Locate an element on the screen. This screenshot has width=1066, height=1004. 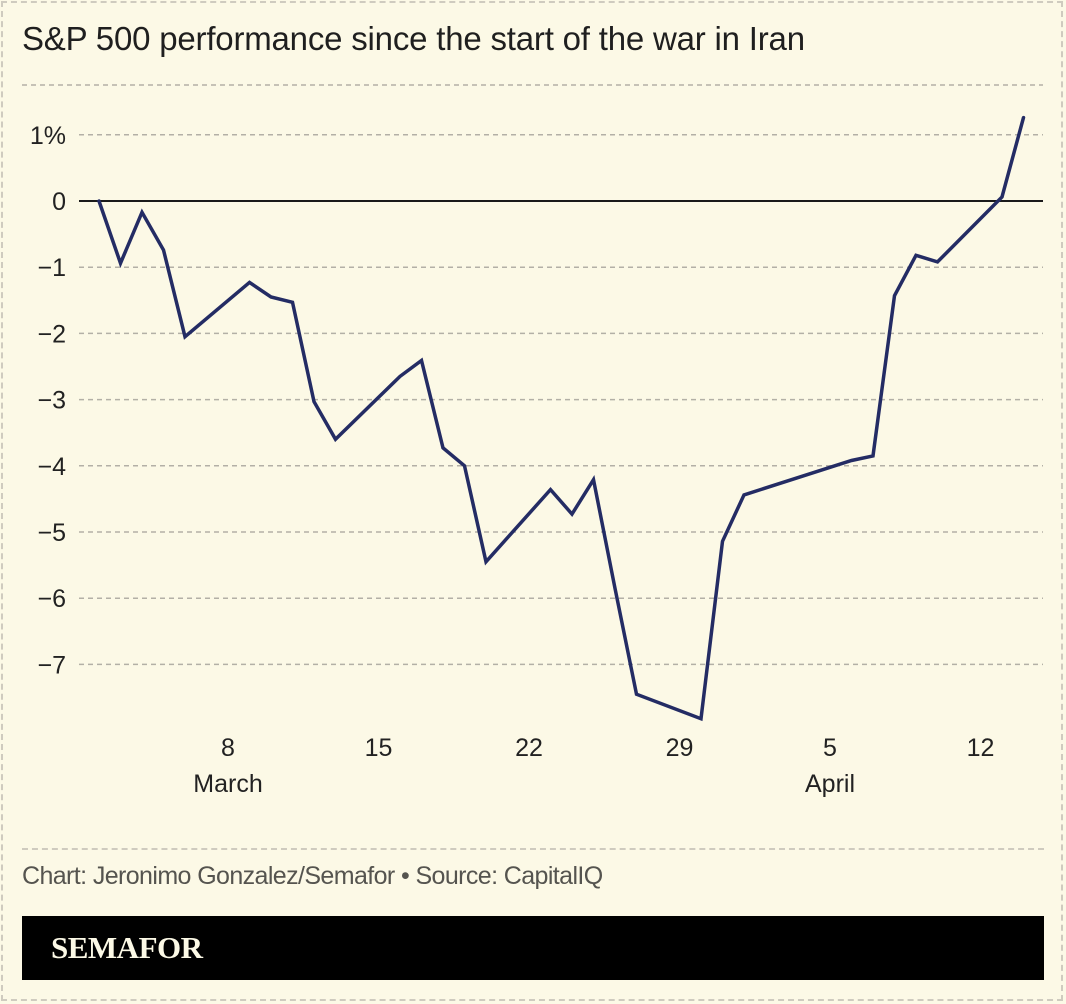
logo-bar: SEMAFOR is located at coordinates (533, 948).